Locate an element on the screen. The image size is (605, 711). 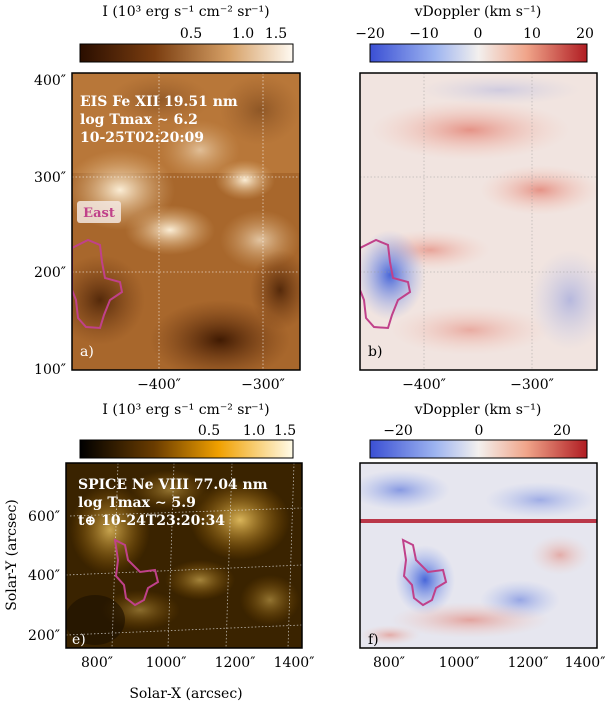
colorbar-spice-doppler: vDoppler (km s⁻¹) −20 0 20 is located at coordinates (478, 430).